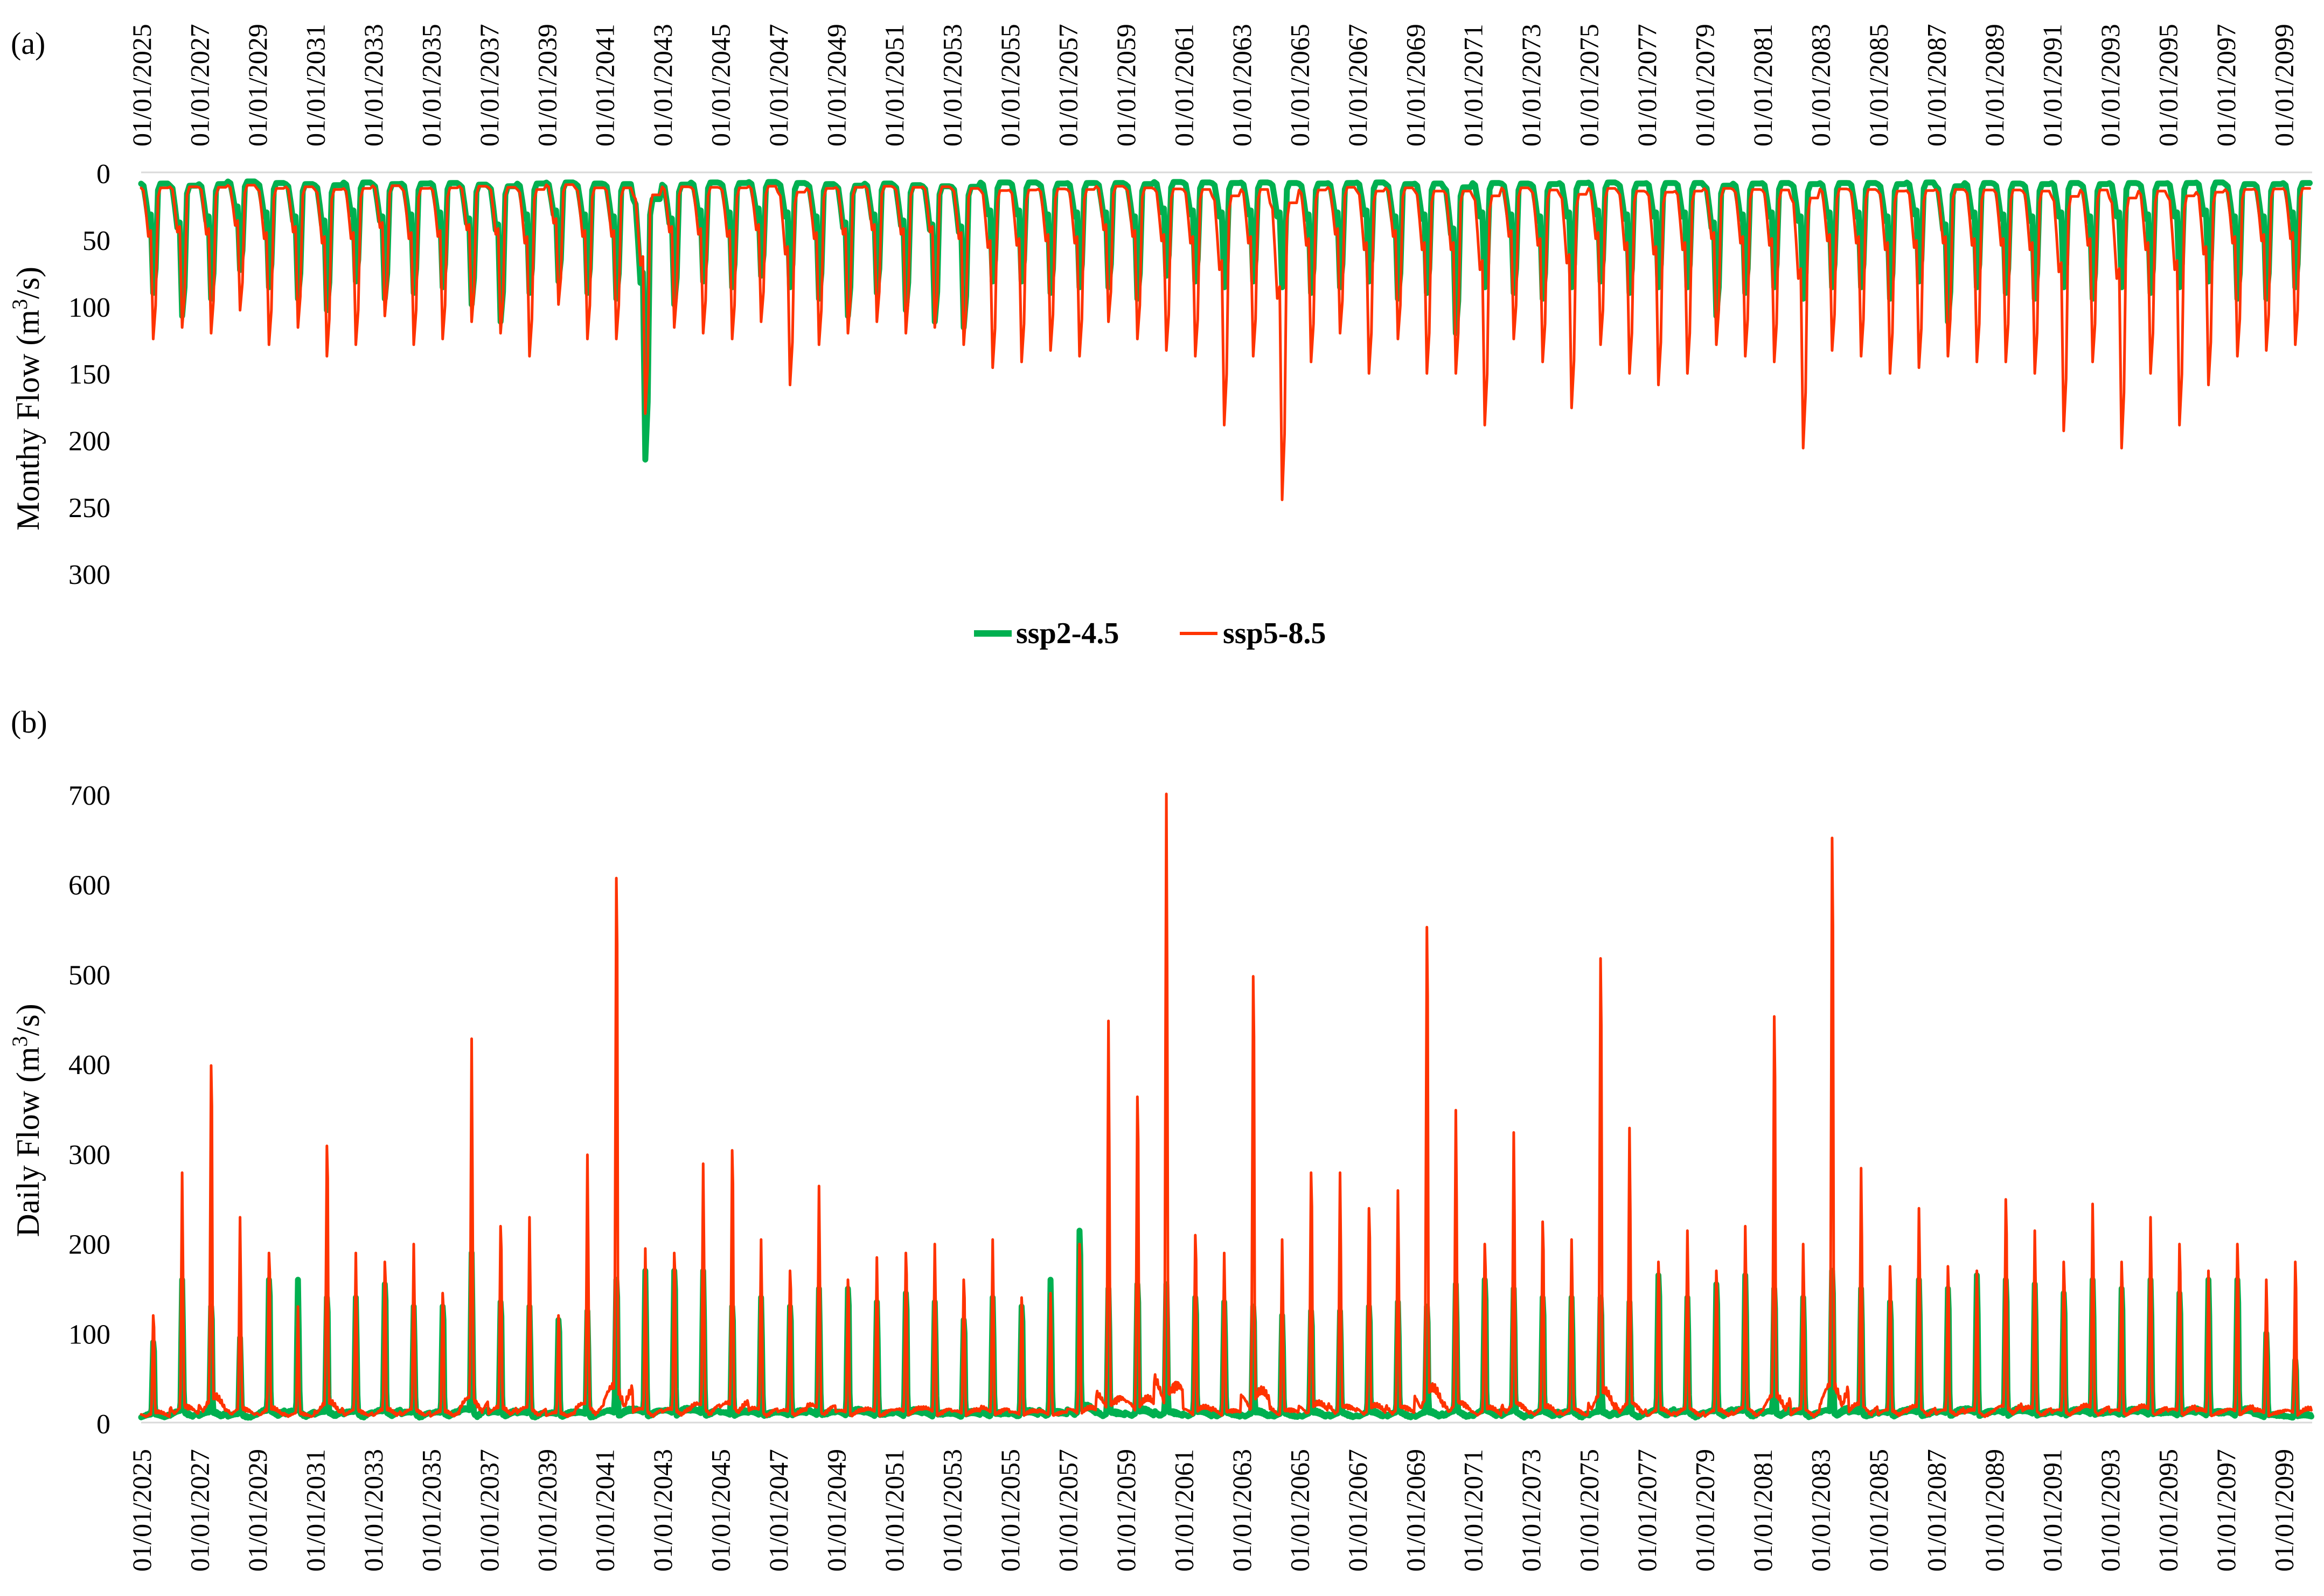 Image resolution: width=2324 pixels, height=1596 pixels. I want to click on b-x-tick-label: 01/01/2087, so click(1936, 1510).